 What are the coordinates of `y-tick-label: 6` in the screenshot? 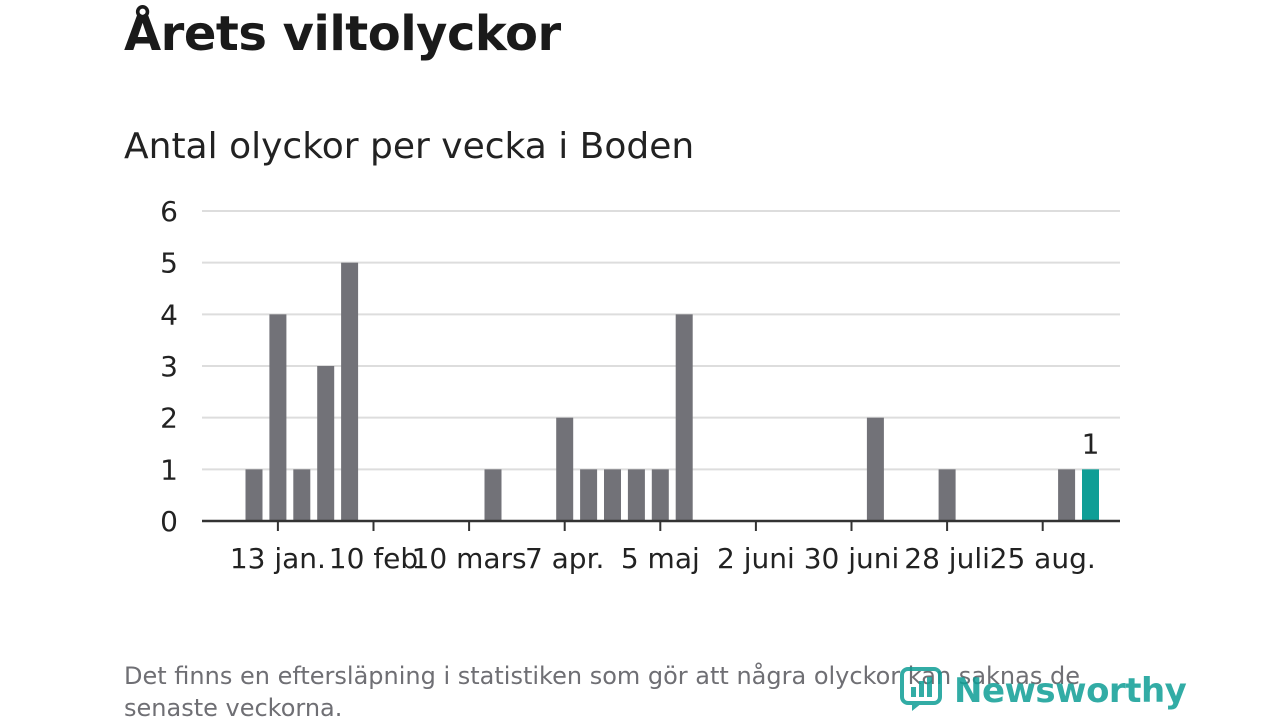 It's located at (169, 211).